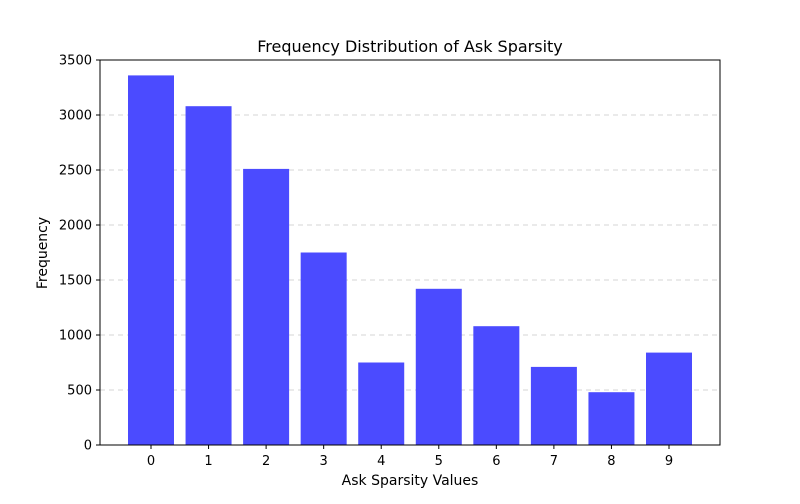  What do you see at coordinates (410, 481) in the screenshot?
I see `x-axis-label: Ask Sparsity Values` at bounding box center [410, 481].